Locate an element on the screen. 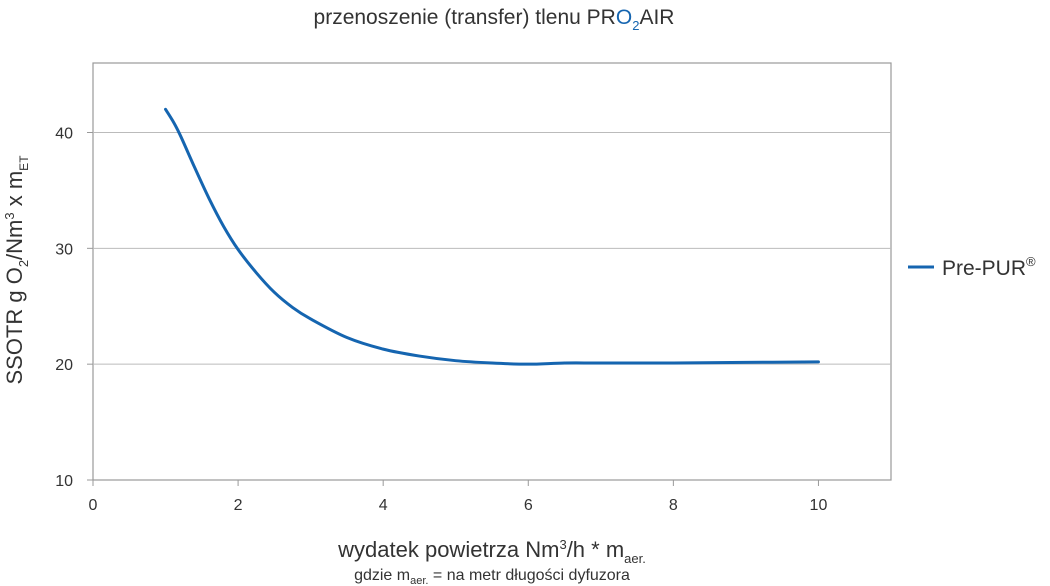 The width and height of the screenshot is (1050, 586). x-axis-label: wydatek powietrza Nm3/h * maer. is located at coordinates (491, 551).